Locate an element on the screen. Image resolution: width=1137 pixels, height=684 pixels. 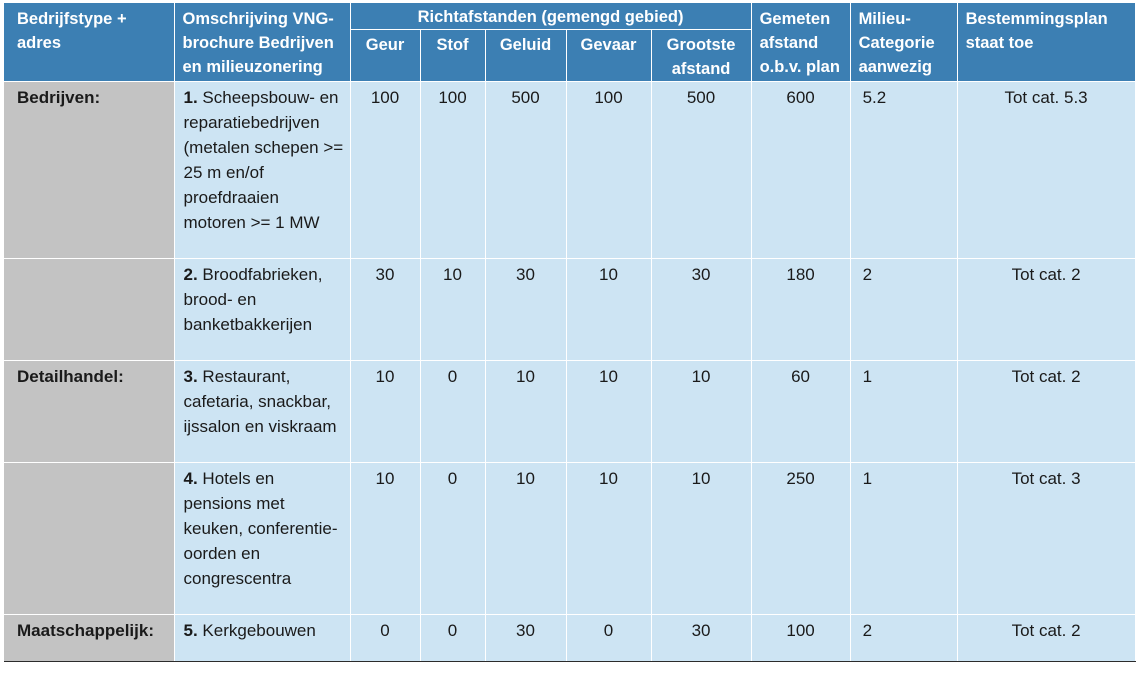
row-number: 1. is located at coordinates (190, 97).